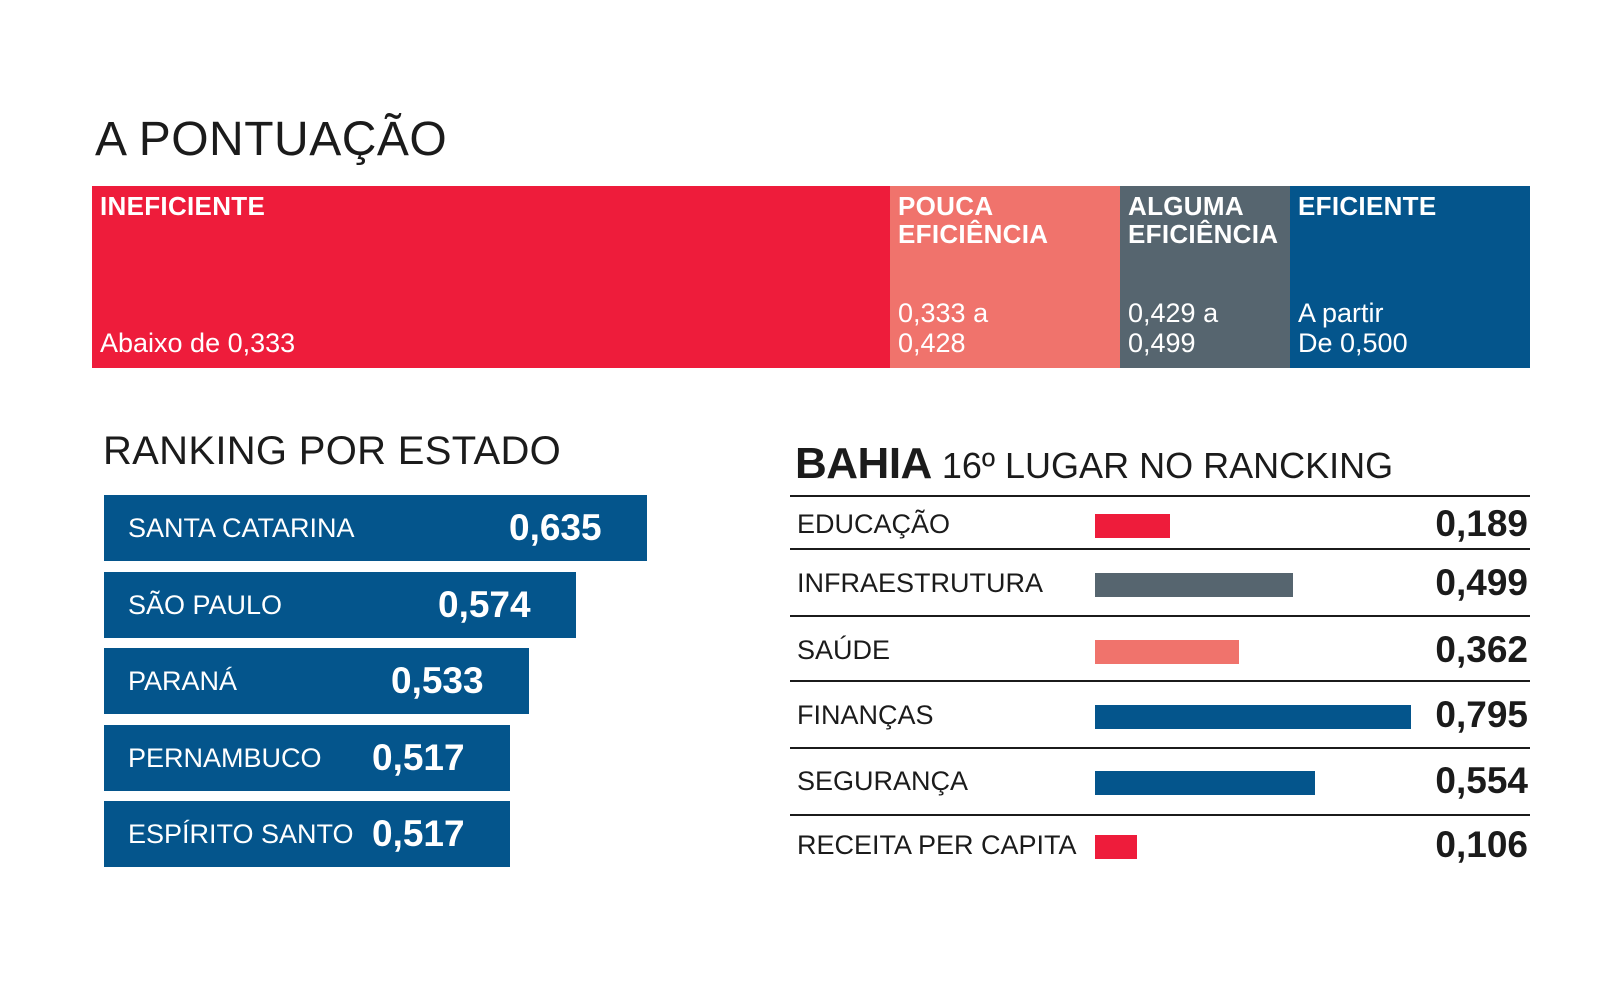 Image resolution: width=1600 pixels, height=995 pixels. I want to click on scale-range: Abaixo de 0,333, so click(198, 343).